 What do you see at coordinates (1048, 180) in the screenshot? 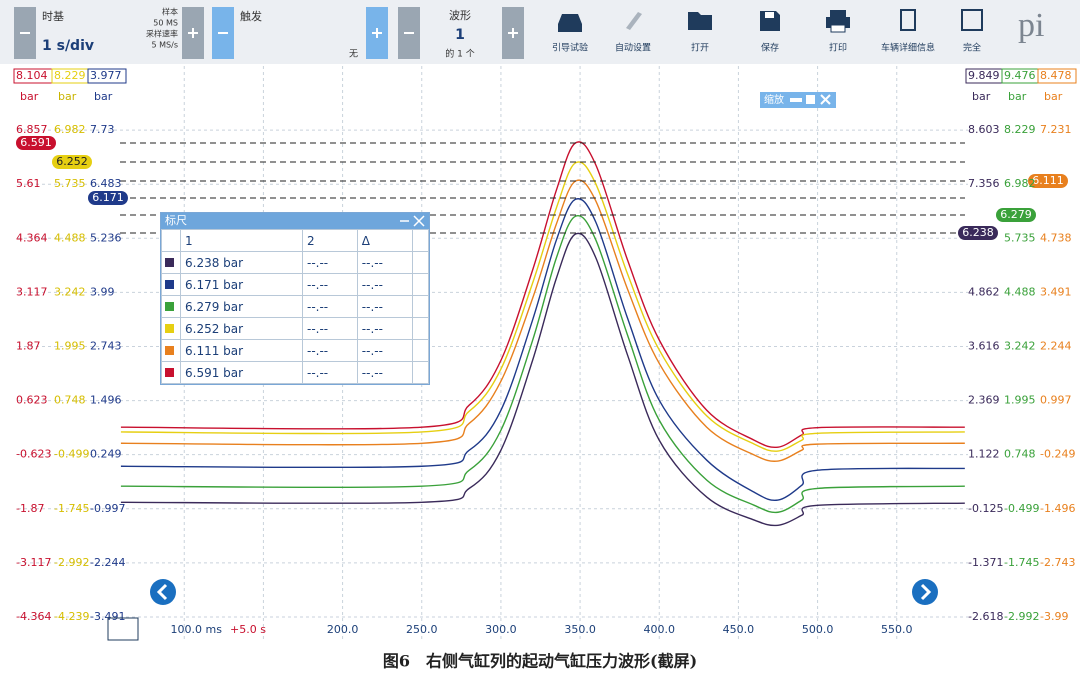
I see `level-marker-label: 6.111` at bounding box center [1048, 180].